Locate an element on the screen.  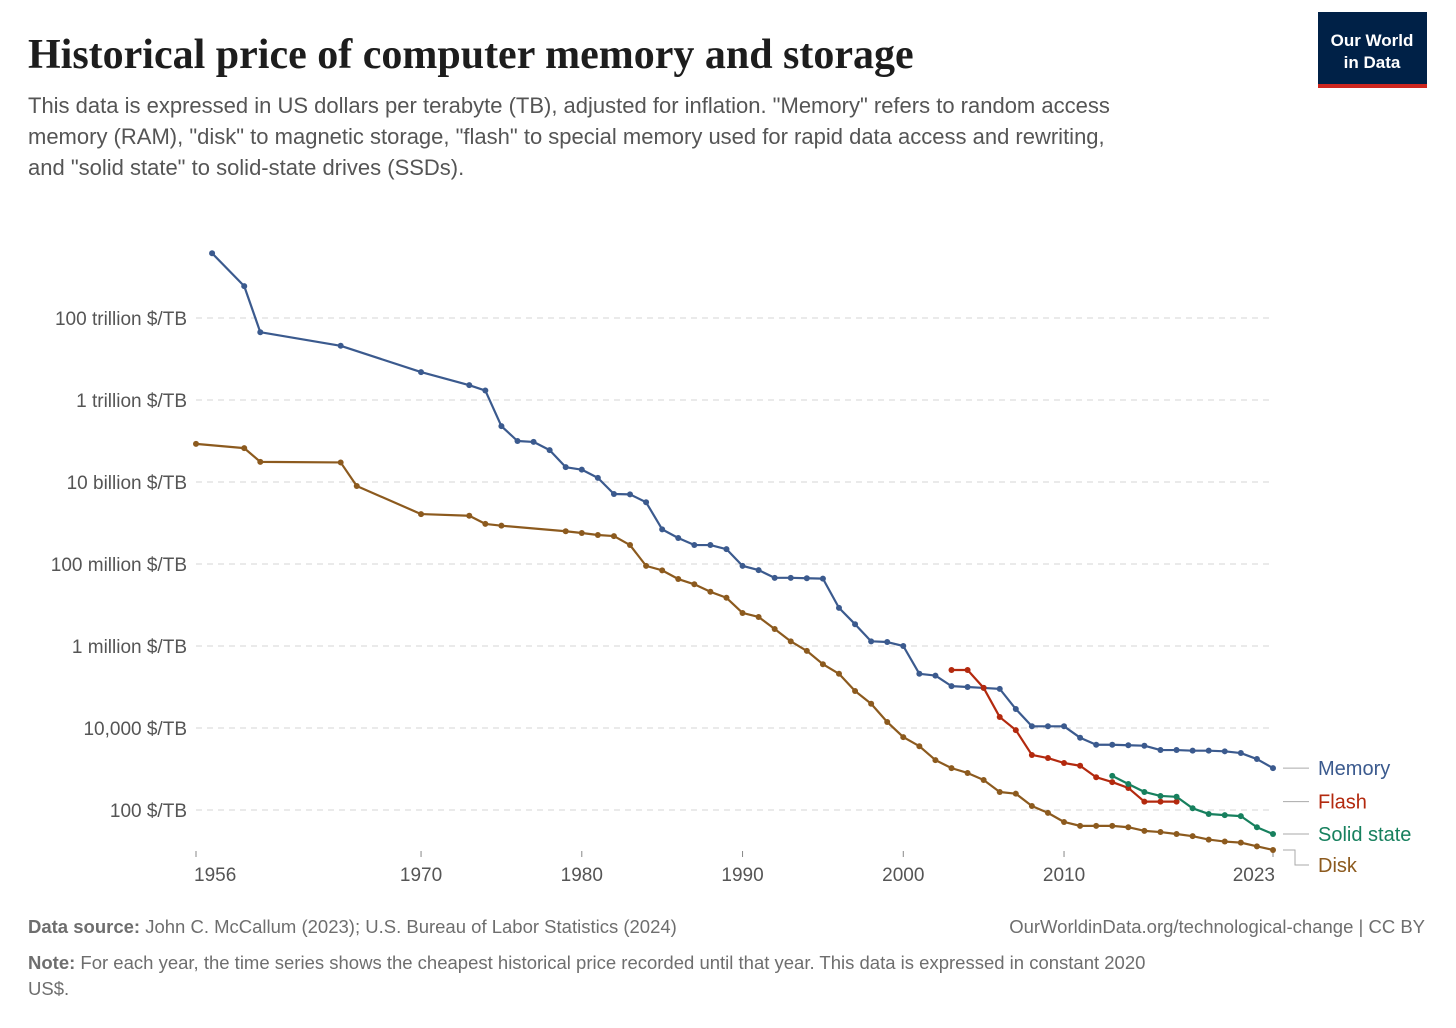
series-label: Flash is located at coordinates (1342, 803).